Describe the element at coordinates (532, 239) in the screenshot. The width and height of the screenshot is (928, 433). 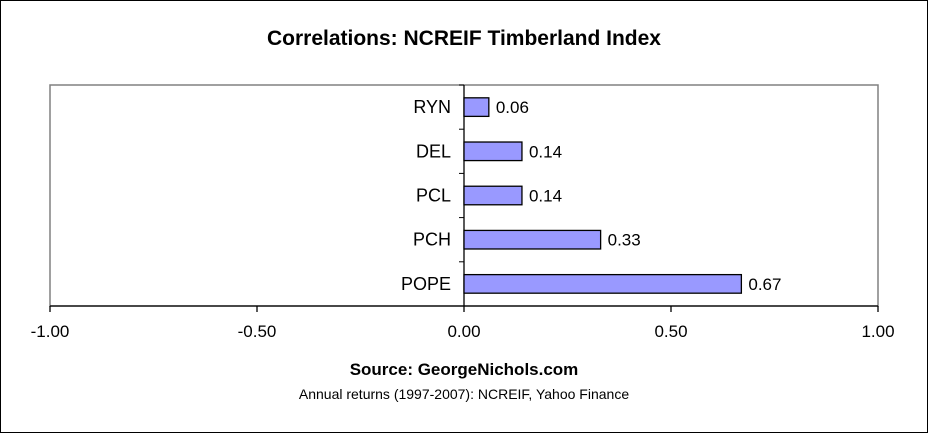
I see `bar-pch` at that location.